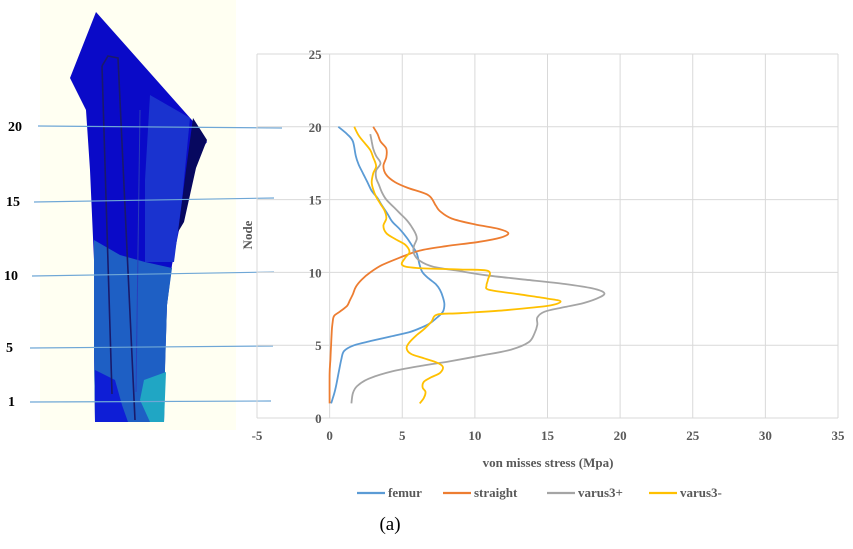 The height and width of the screenshot is (549, 853). What do you see at coordinates (765, 435) in the screenshot?
I see `x-tick-label: 30` at bounding box center [765, 435].